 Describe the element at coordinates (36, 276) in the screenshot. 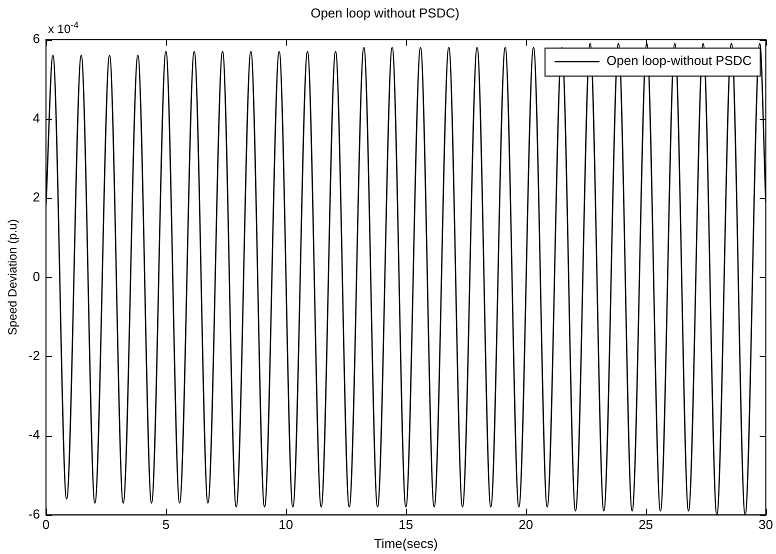

I see `y-tick-label: 0` at that location.